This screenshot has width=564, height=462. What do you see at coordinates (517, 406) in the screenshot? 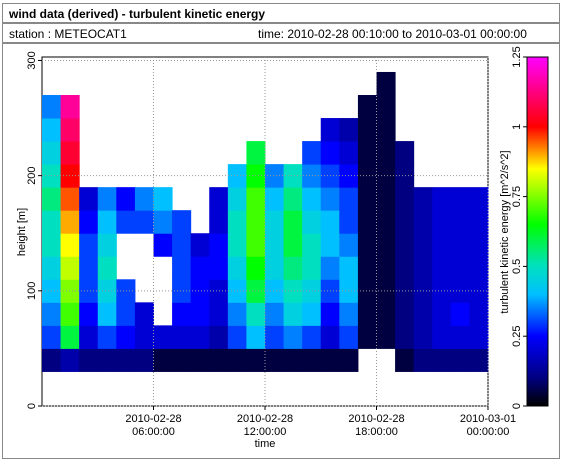
I see `colorbar-tick-label: 0` at bounding box center [517, 406].